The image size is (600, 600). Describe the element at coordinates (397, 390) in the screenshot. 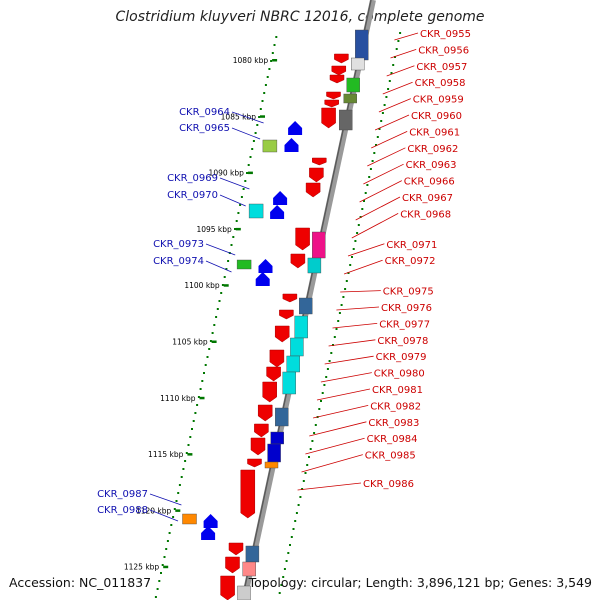

I see `right-gene-label: CKR_0981` at that location.